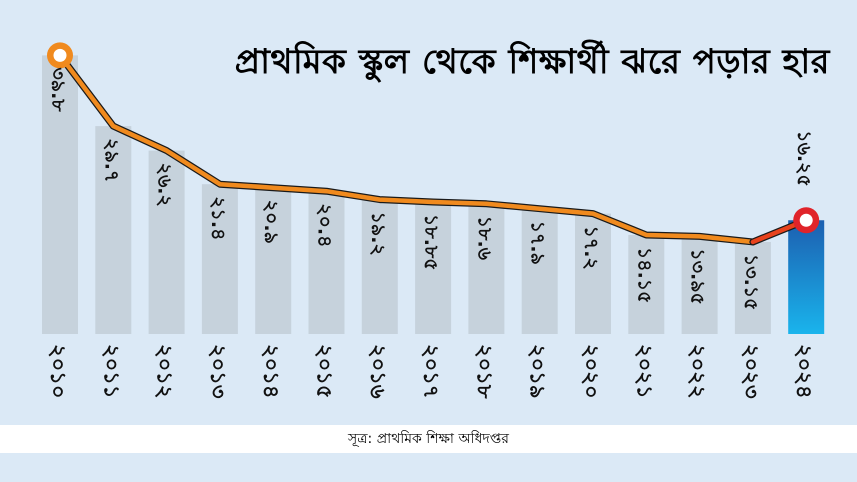 The height and width of the screenshot is (482, 857). I want to click on value-label: ২০.৪, so click(325, 225).